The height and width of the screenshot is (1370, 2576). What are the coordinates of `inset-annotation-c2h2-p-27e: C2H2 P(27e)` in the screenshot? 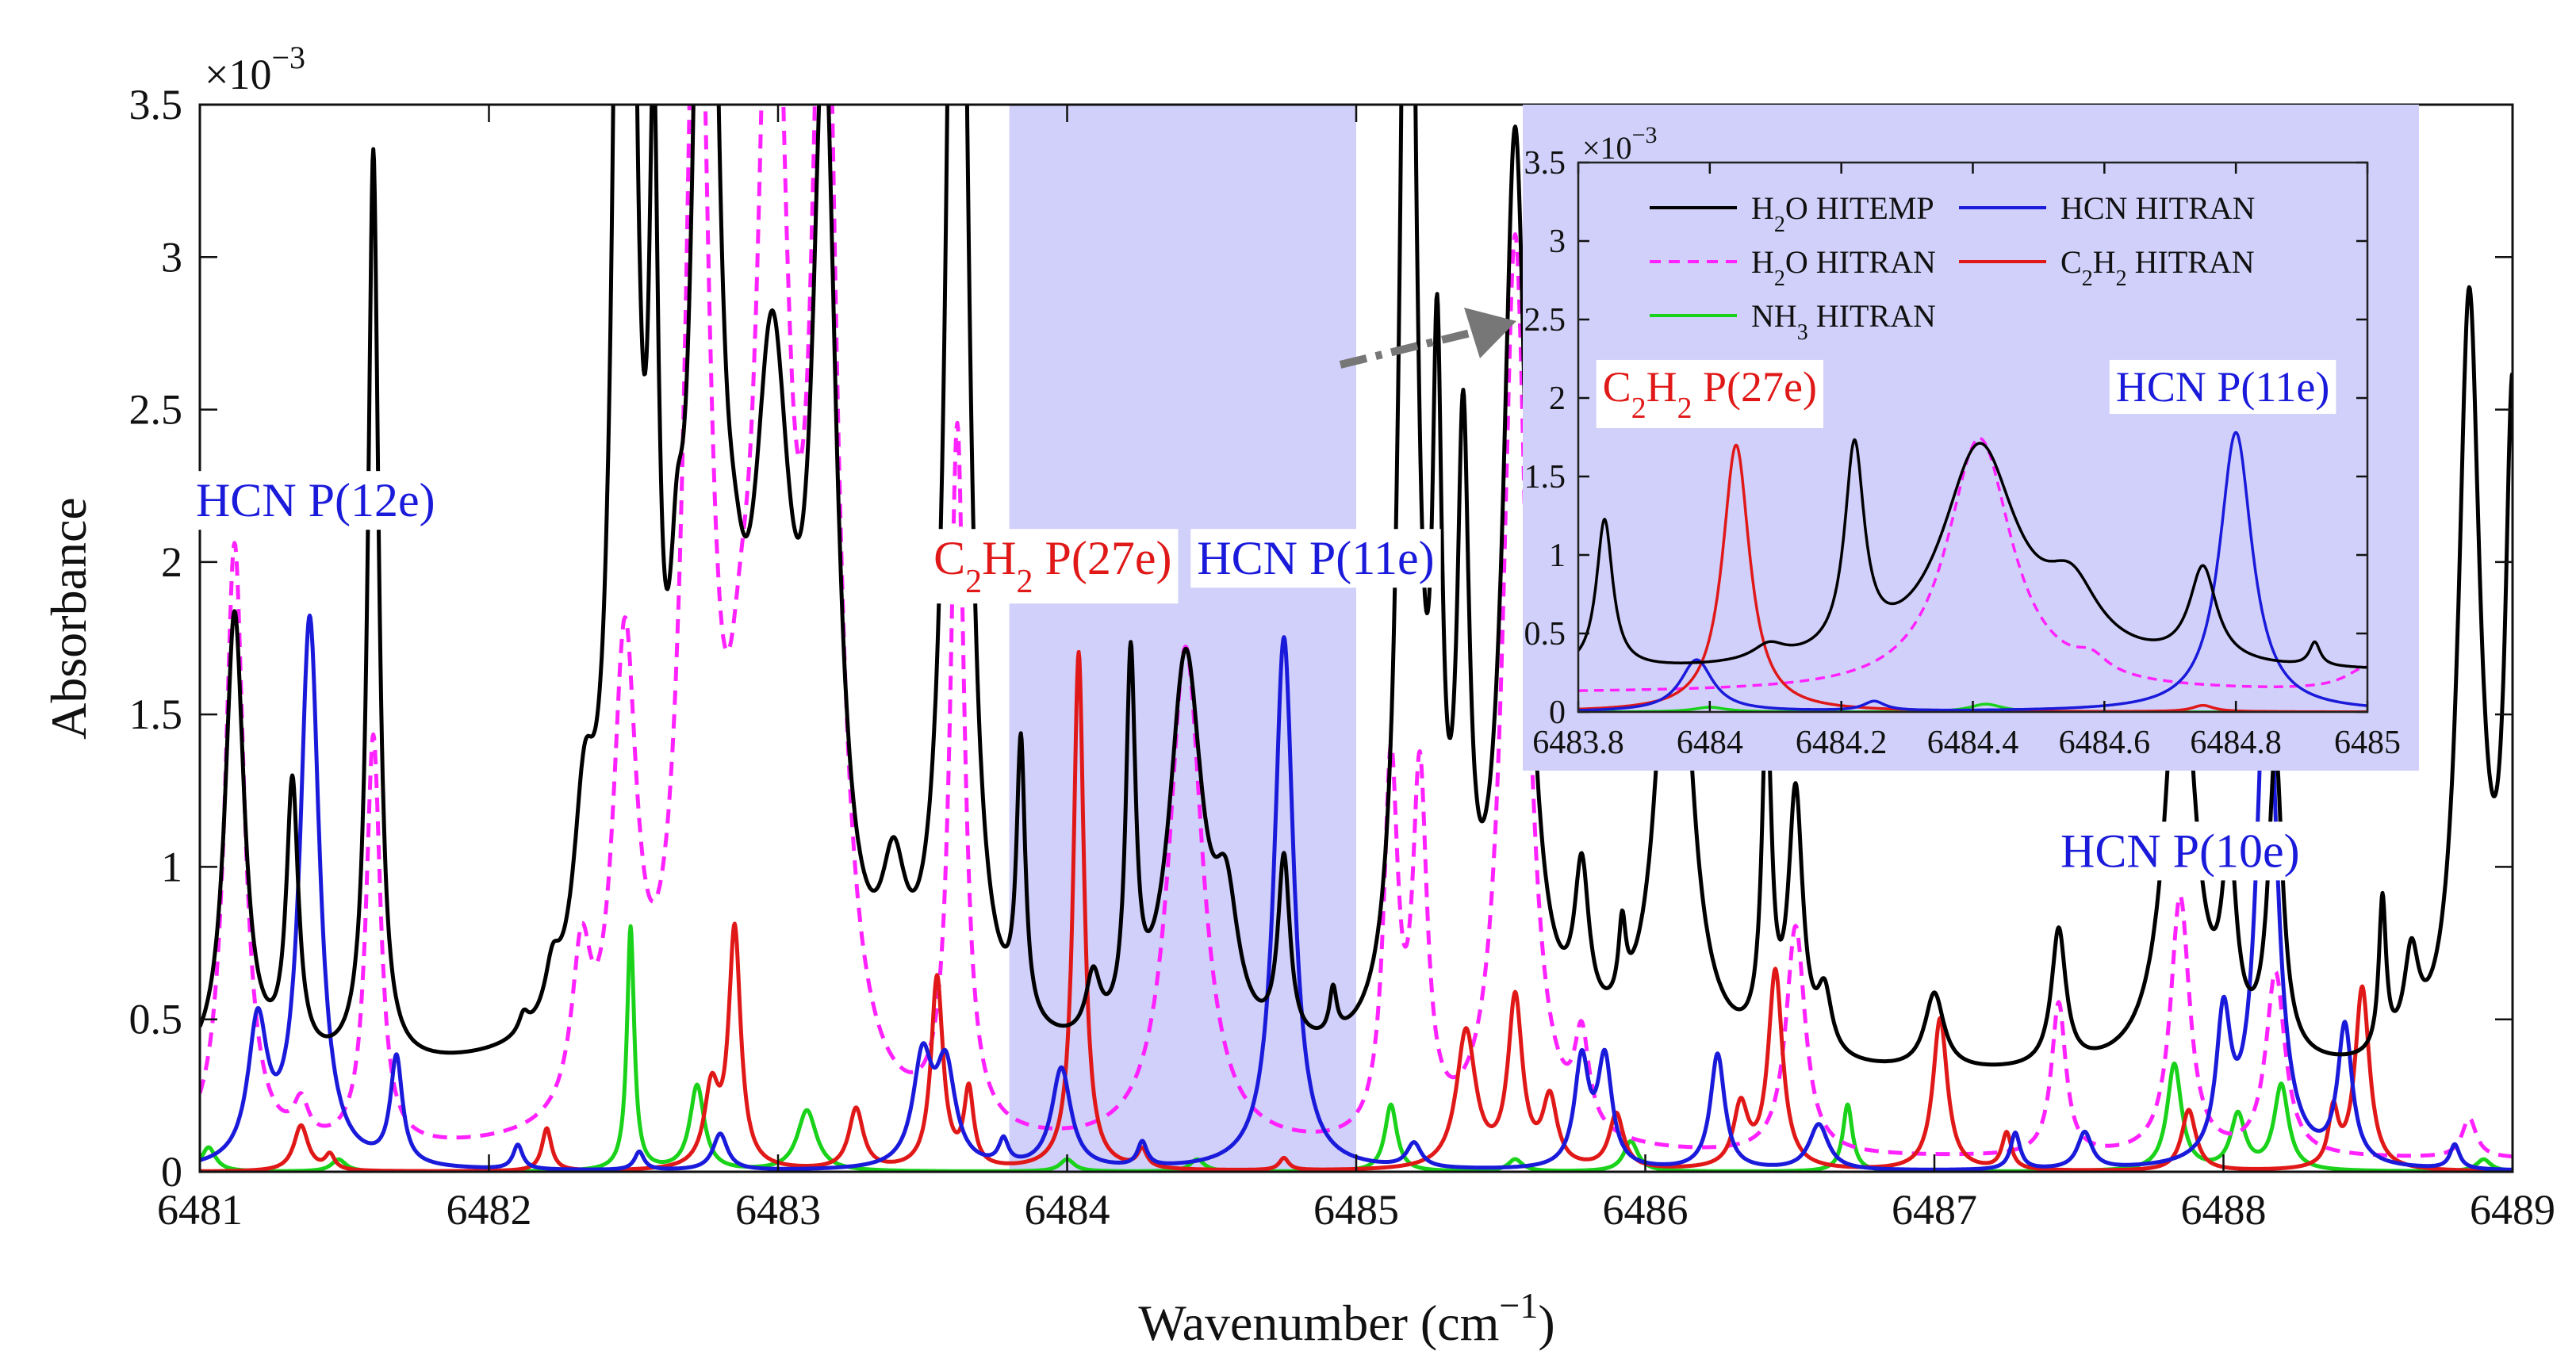 It's located at (1710, 394).